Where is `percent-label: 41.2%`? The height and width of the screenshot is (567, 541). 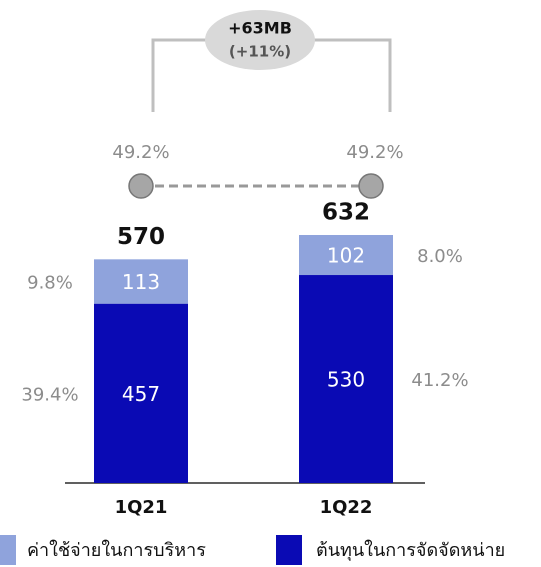
percent-label: 41.2% is located at coordinates (439, 380).